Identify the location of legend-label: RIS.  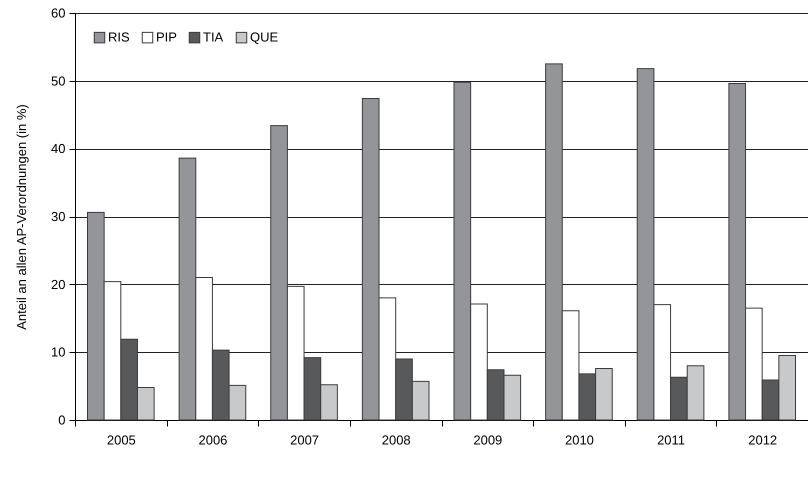
(119, 37).